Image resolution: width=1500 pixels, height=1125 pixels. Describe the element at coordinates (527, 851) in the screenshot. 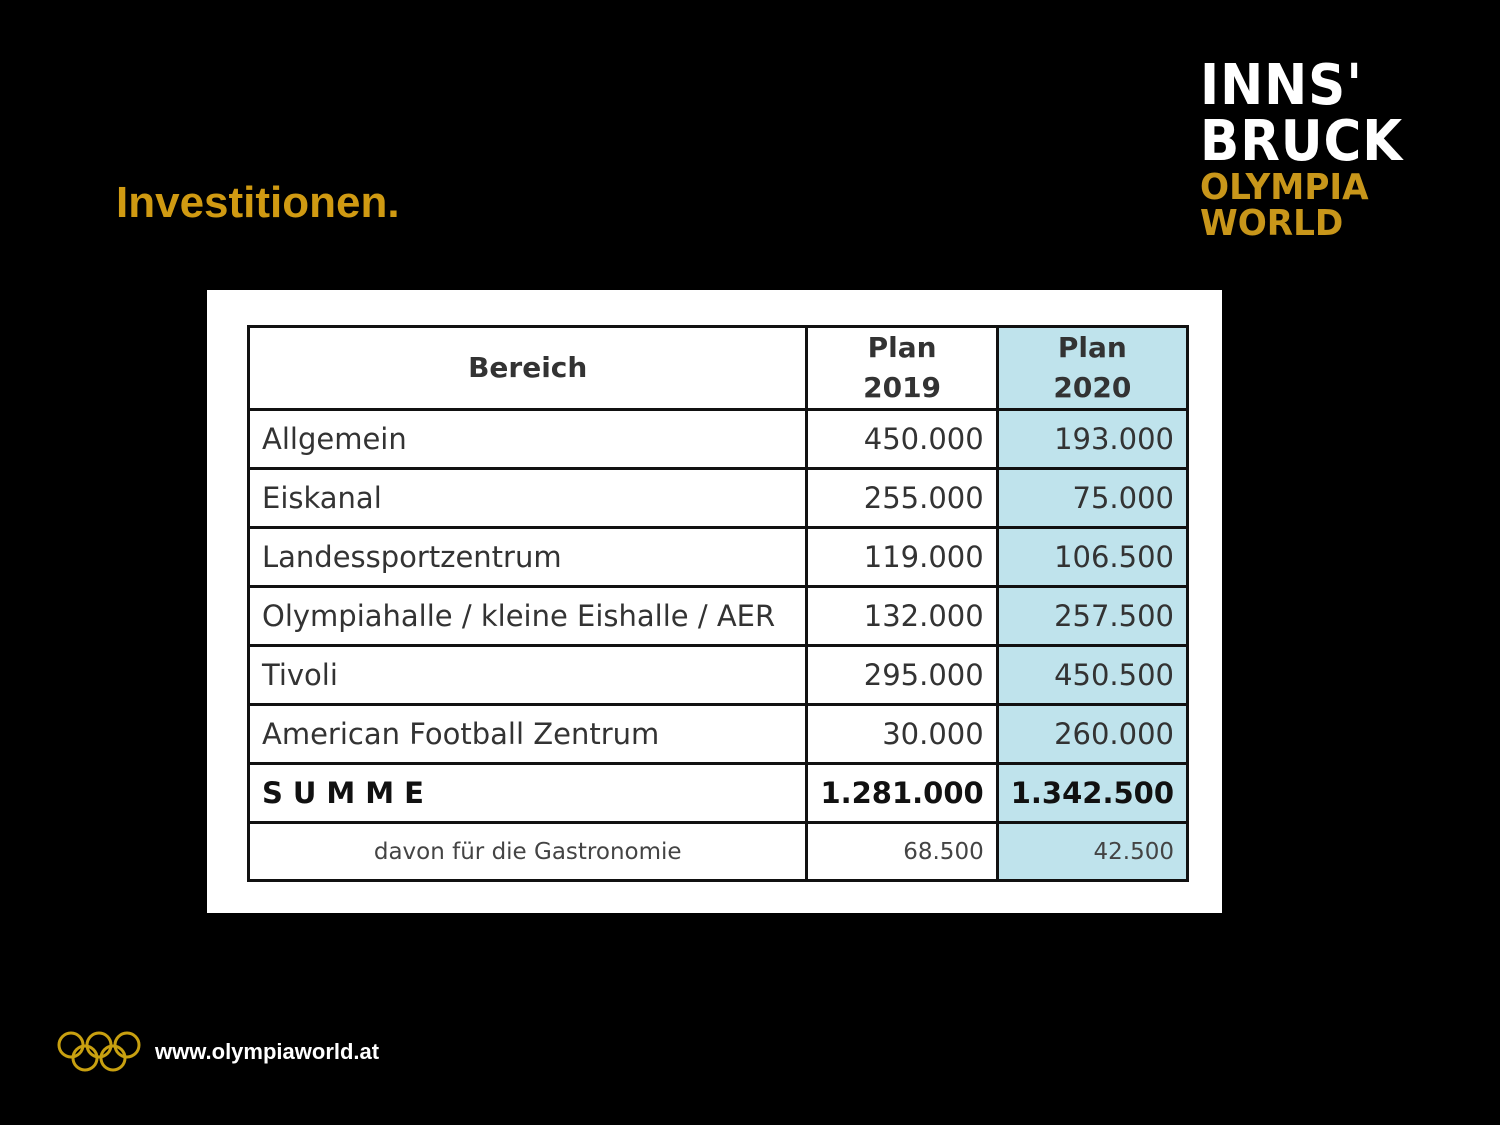

I see `gastronomy-label: davon für die Gastronomie` at that location.